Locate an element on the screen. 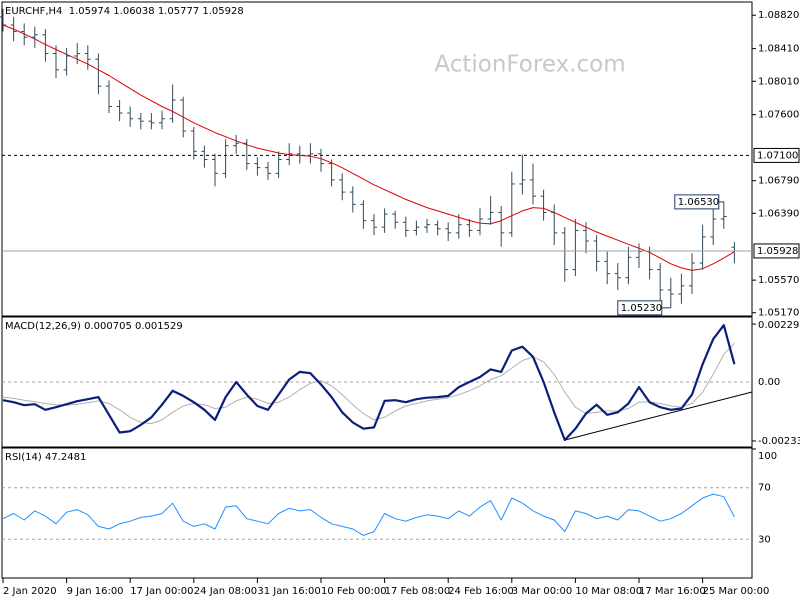  annotation-label: 1.06530 is located at coordinates (698, 202).